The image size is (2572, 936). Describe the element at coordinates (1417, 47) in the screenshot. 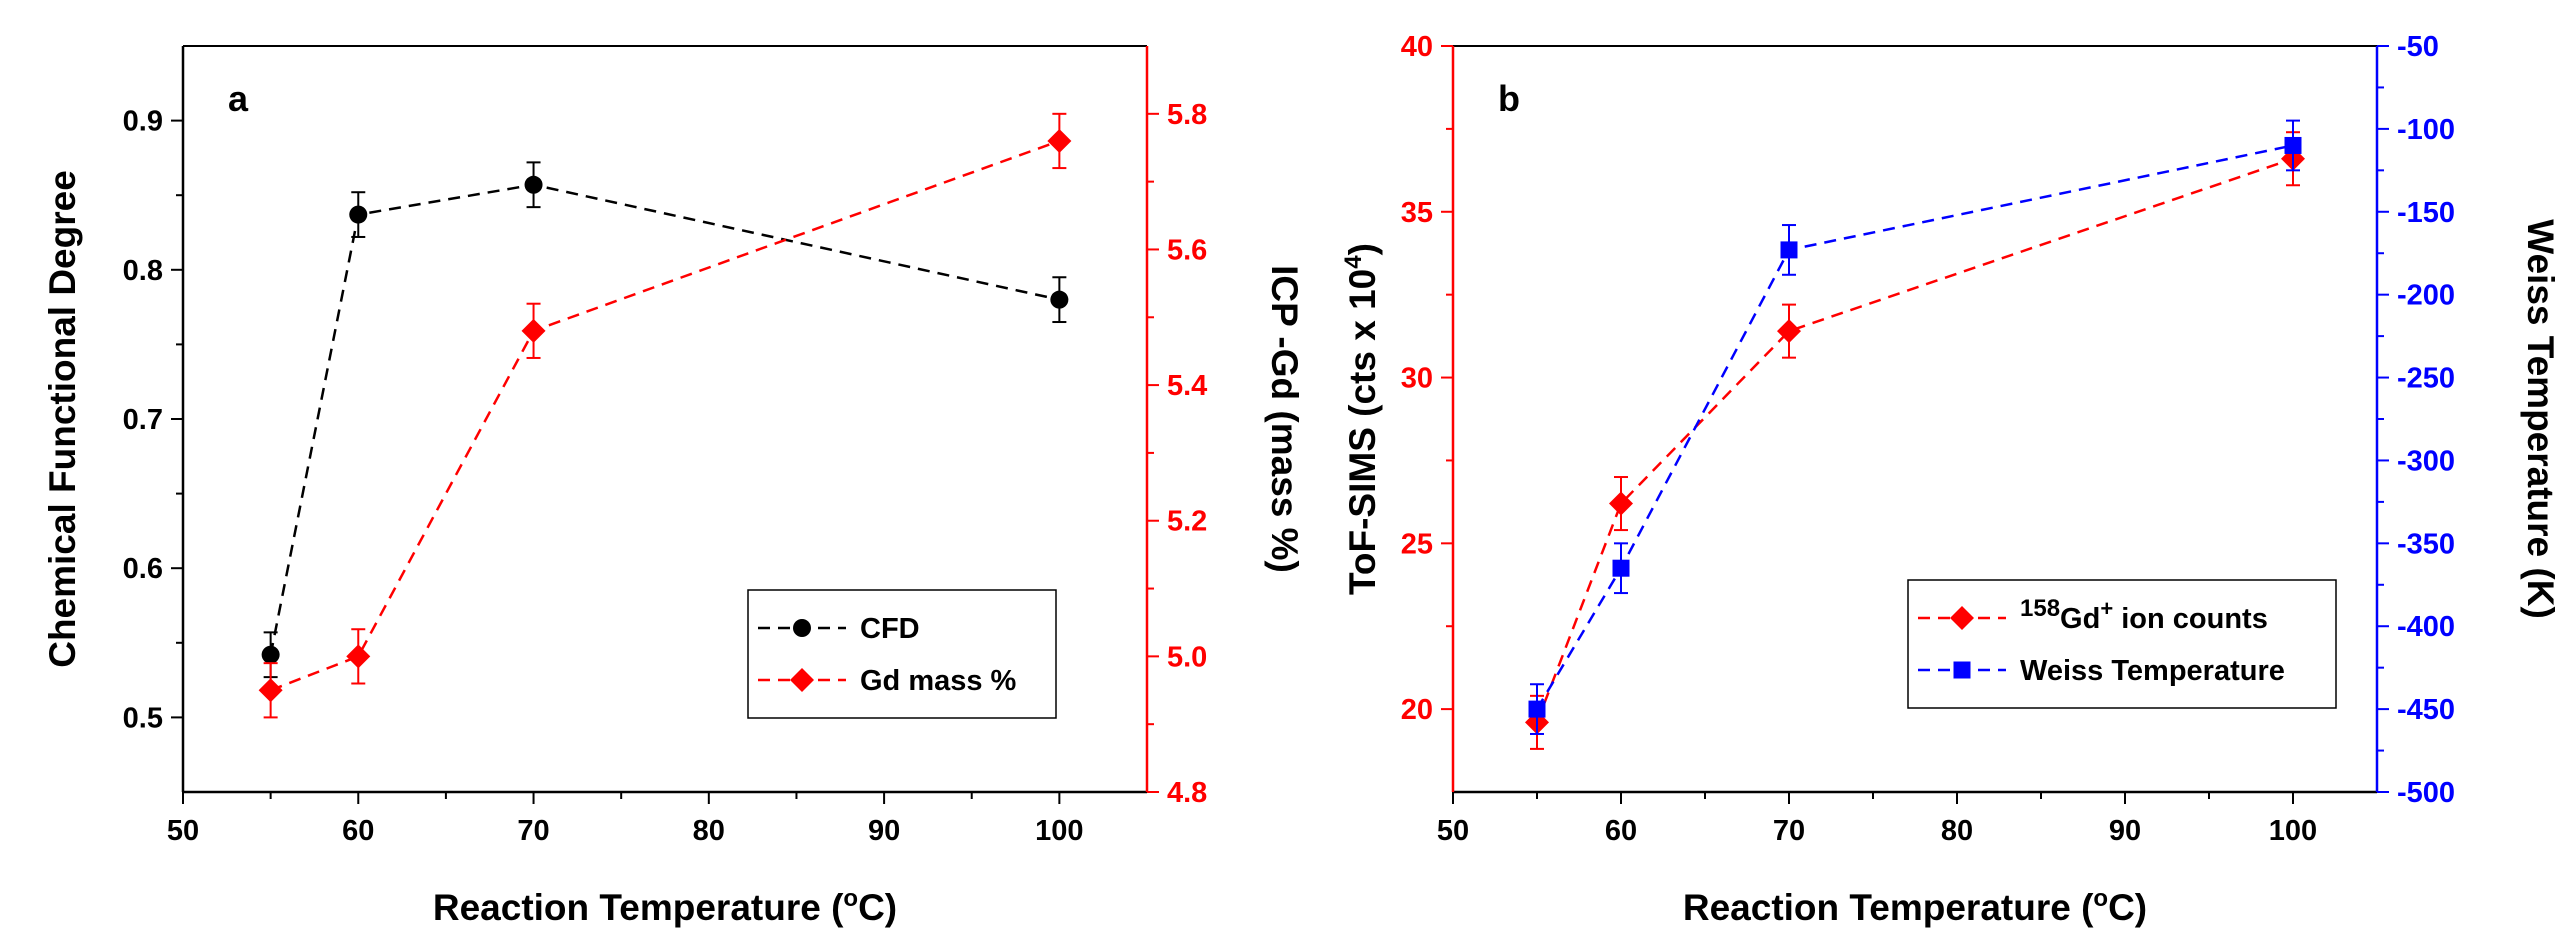

I see `y-tick-label: 40` at that location.